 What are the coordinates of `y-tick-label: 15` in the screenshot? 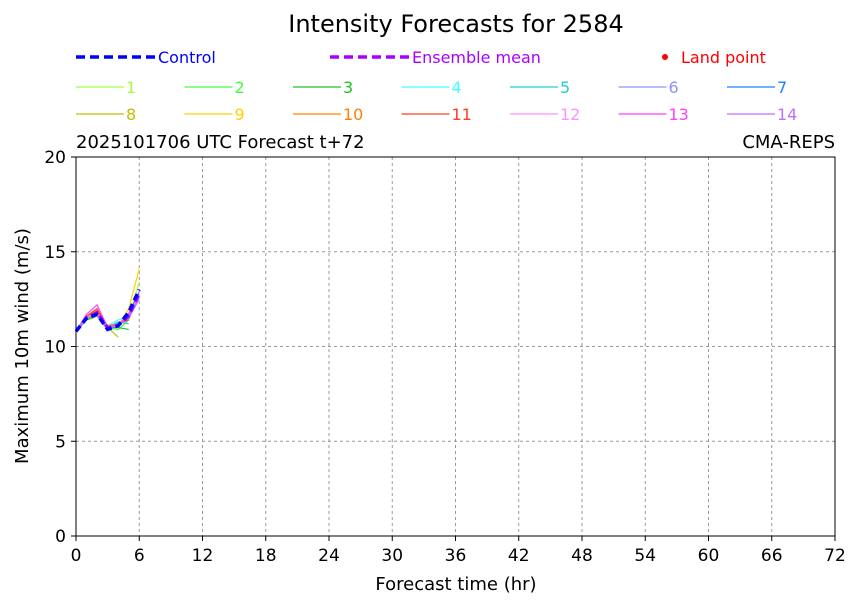 It's located at (55, 253).